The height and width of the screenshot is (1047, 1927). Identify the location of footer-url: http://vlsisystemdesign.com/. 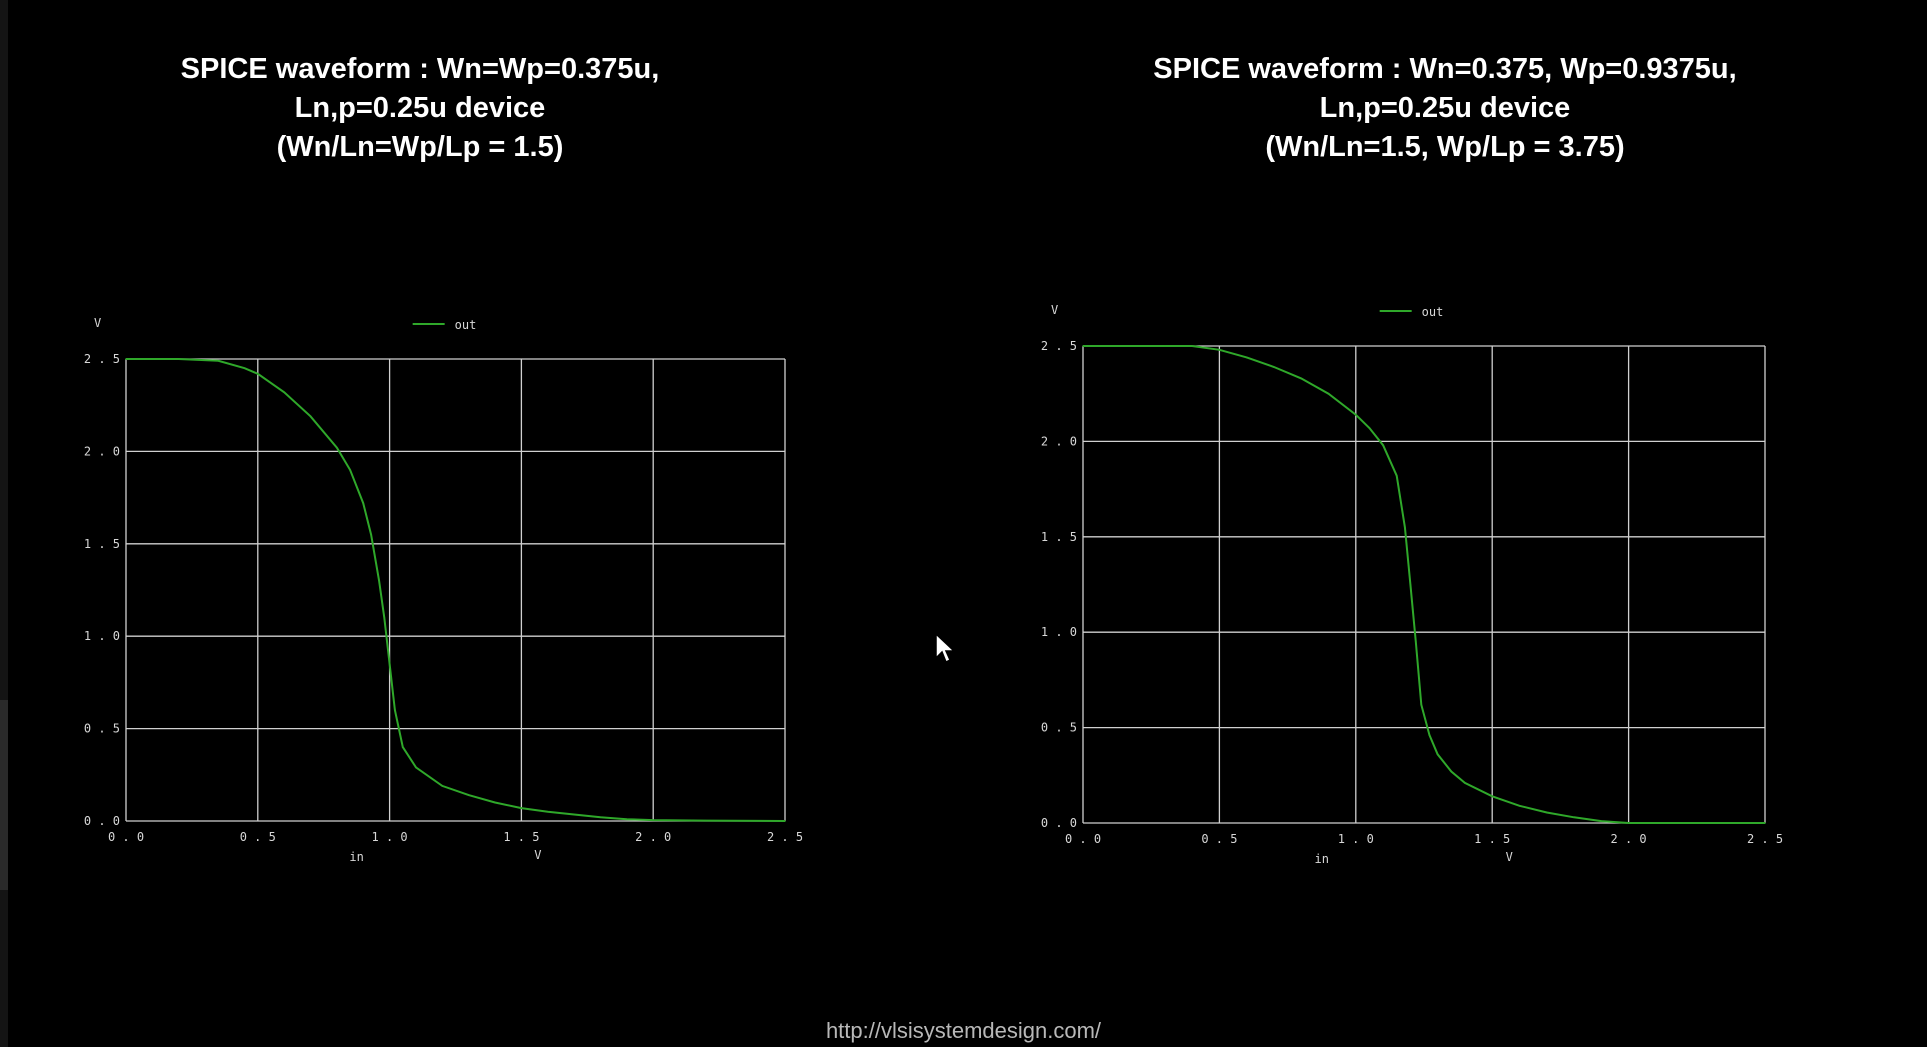
(963, 1030).